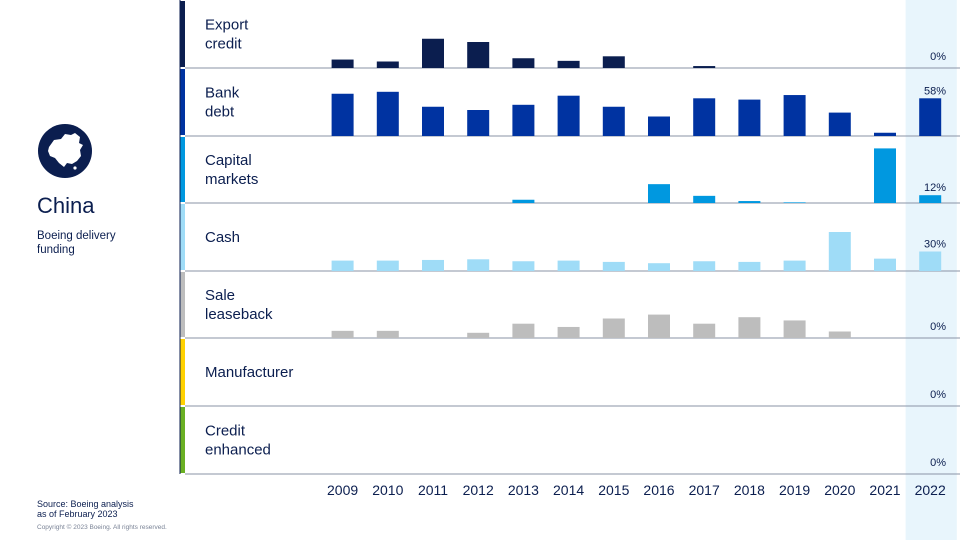  I want to click on bar-1-2015, so click(613, 121).